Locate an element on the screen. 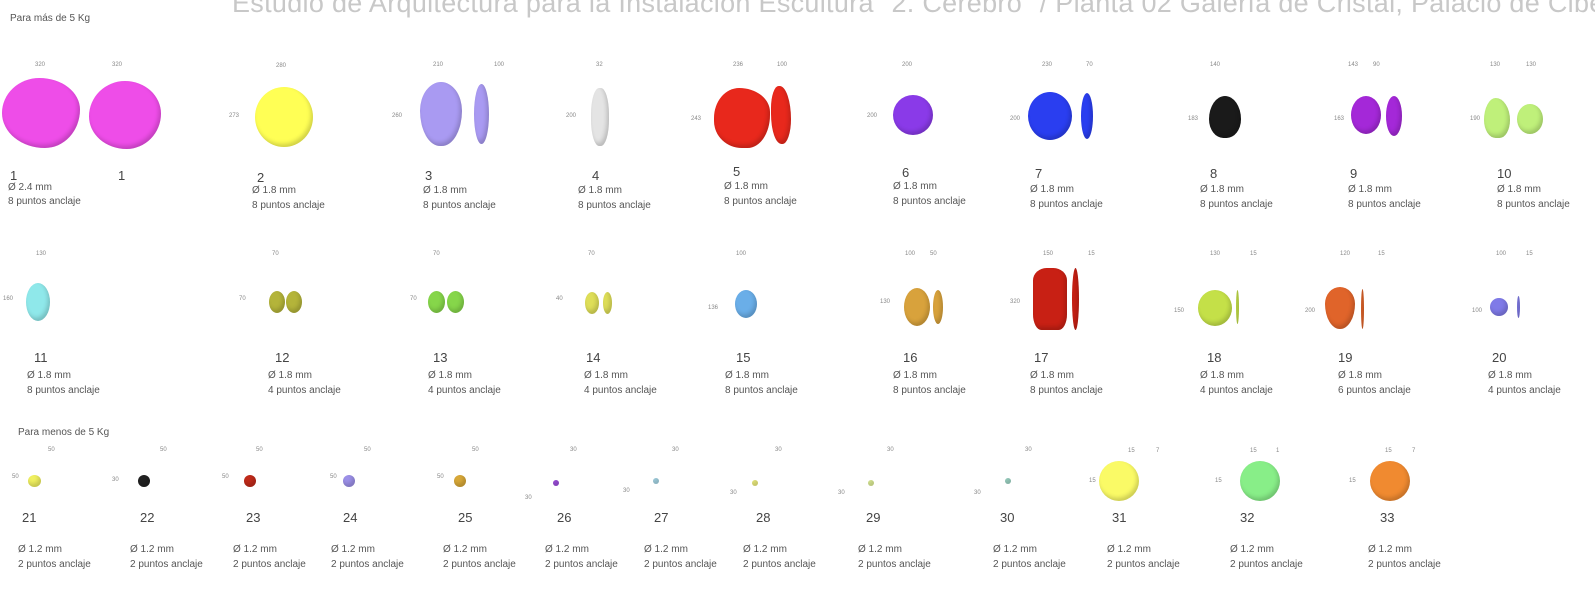  dimension-label: 32 is located at coordinates (599, 65).